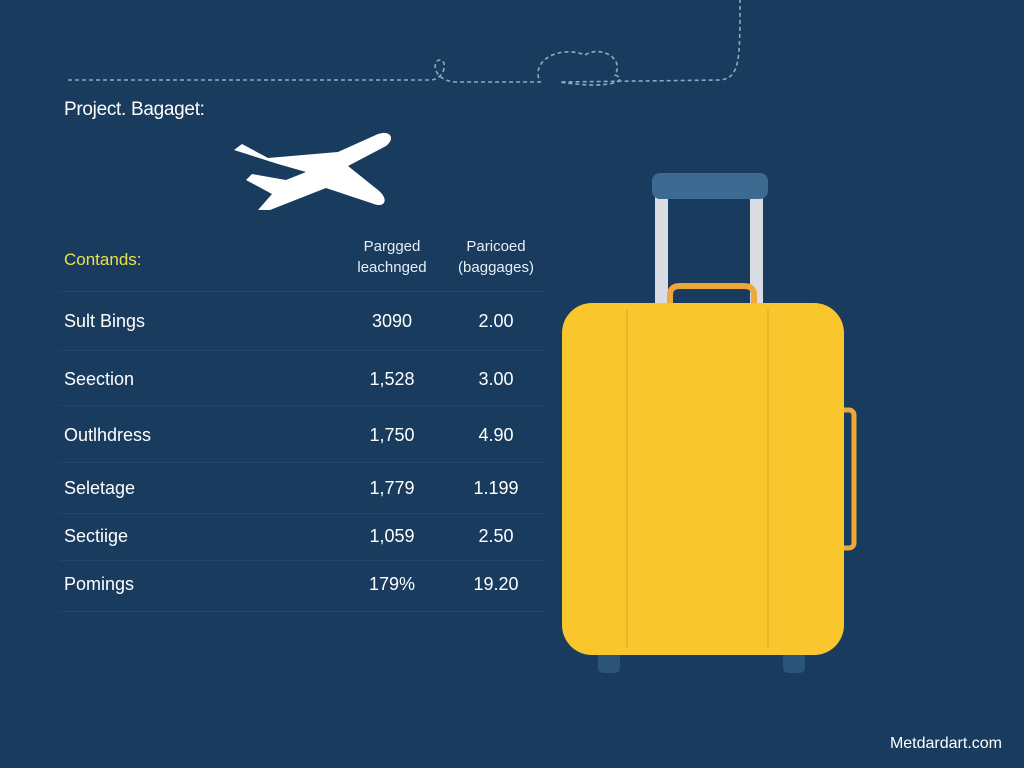  I want to click on row-value-2: 19.20, so click(496, 584).